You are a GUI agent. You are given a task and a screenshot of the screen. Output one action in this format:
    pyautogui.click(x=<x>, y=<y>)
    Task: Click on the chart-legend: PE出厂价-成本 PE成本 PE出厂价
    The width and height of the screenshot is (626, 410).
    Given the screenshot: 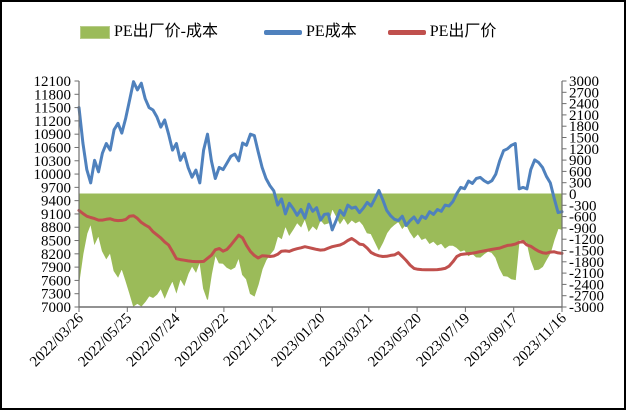 What is the action you would take?
    pyautogui.click(x=288, y=32)
    